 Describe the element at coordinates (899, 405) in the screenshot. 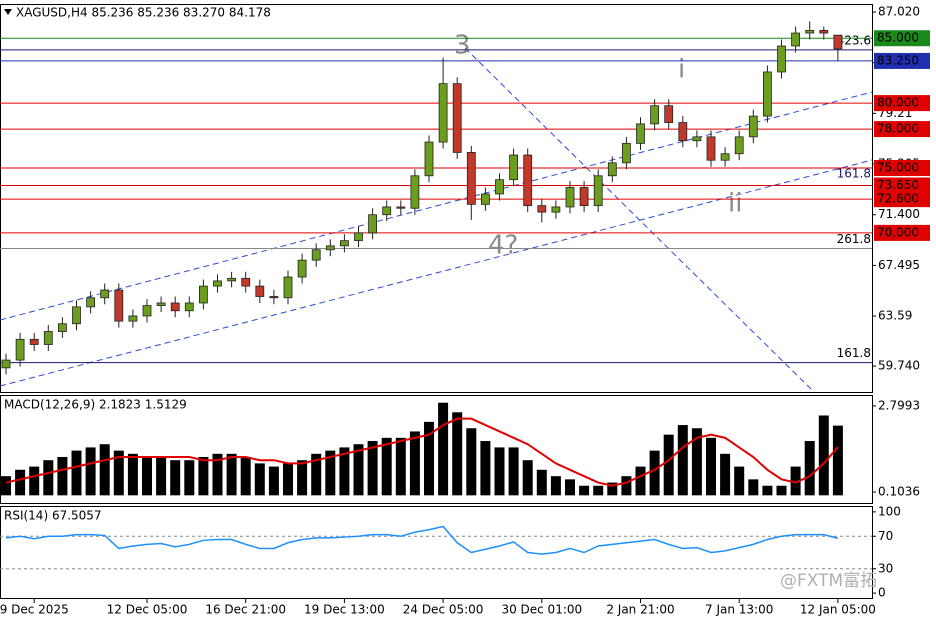

I see `y-tick-label: 2.7993` at that location.